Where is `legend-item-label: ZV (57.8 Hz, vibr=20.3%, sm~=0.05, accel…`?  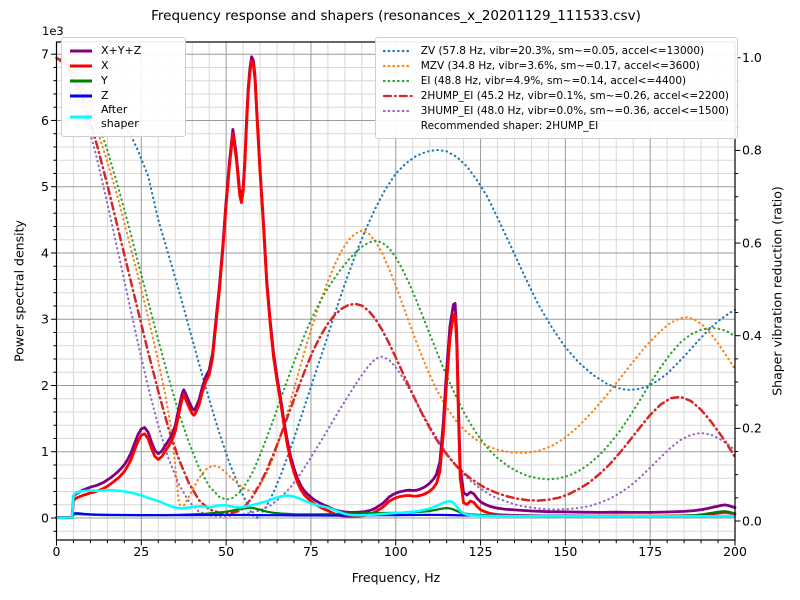
legend-item-label: ZV (57.8 Hz, vibr=20.3%, sm~=0.05, accel… is located at coordinates (562, 50).